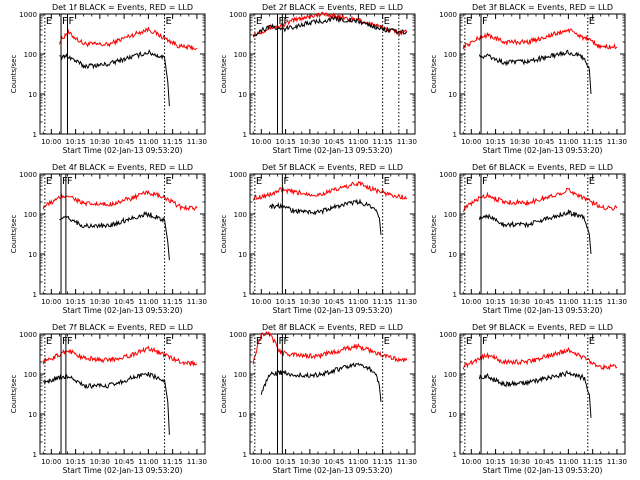 The width and height of the screenshot is (640, 480). What do you see at coordinates (542, 327) in the screenshot?
I see `panel-title: Det 9f BLACK = Events, RED = LLD` at bounding box center [542, 327].